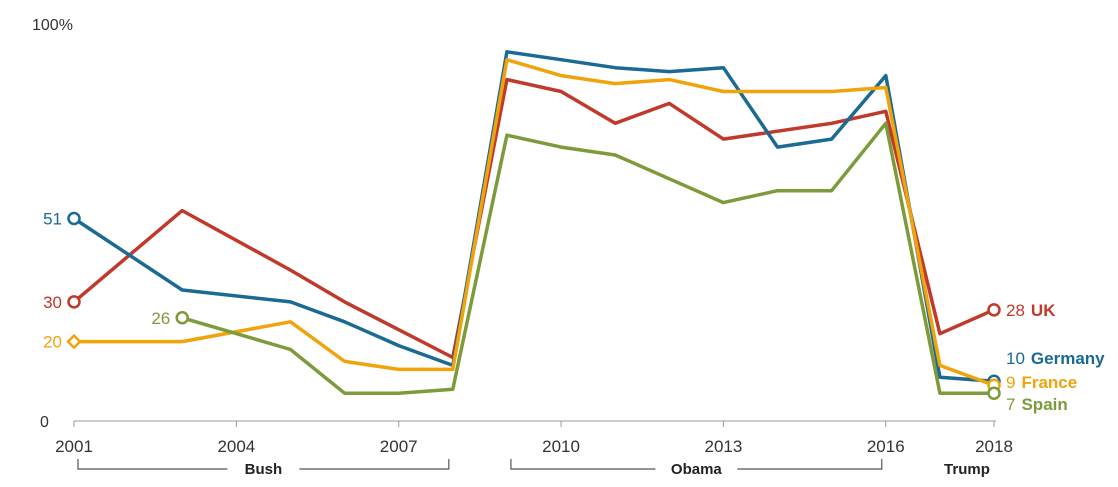  I want to click on end-label-spain: 7 Spain, so click(1037, 404).